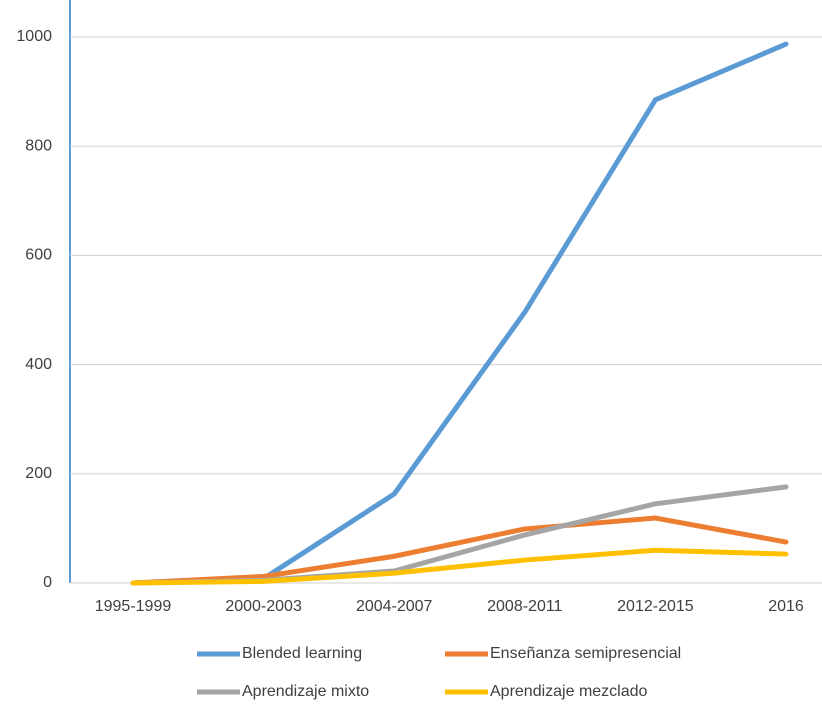  I want to click on x-tick-label: 2016, so click(786, 606).